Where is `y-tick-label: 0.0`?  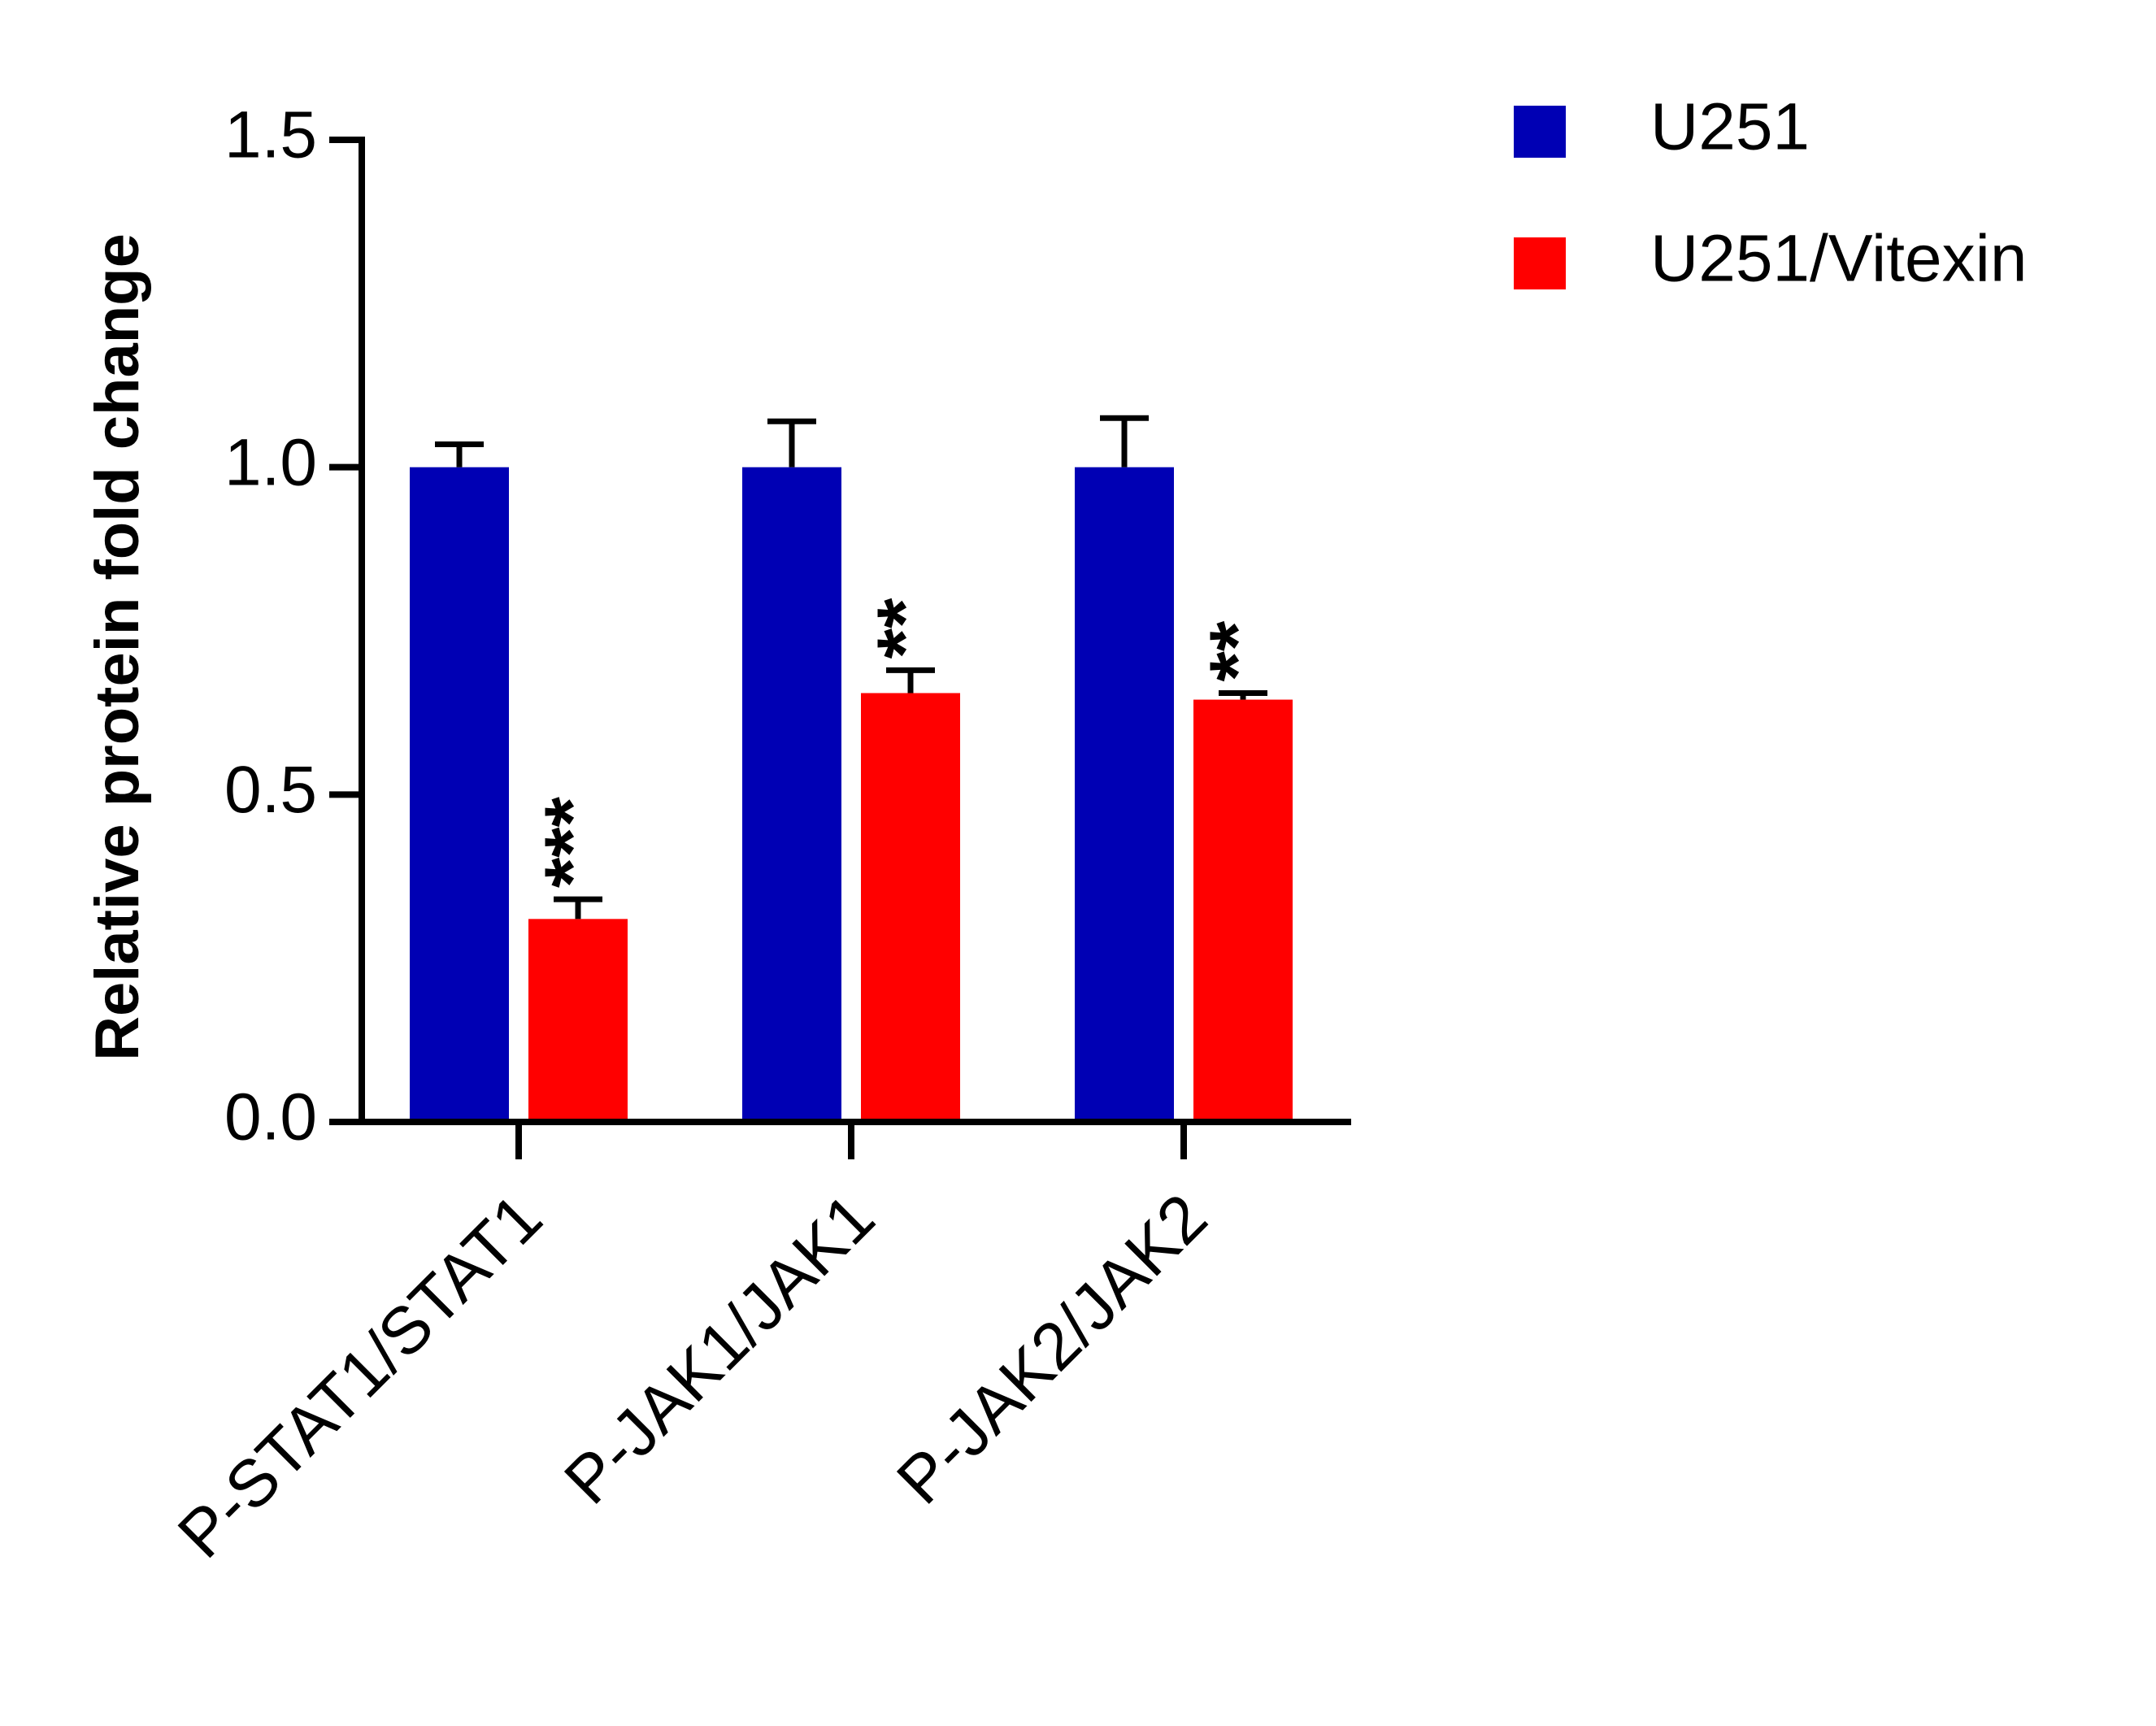
y-tick-label: 0.0 is located at coordinates (270, 1117).